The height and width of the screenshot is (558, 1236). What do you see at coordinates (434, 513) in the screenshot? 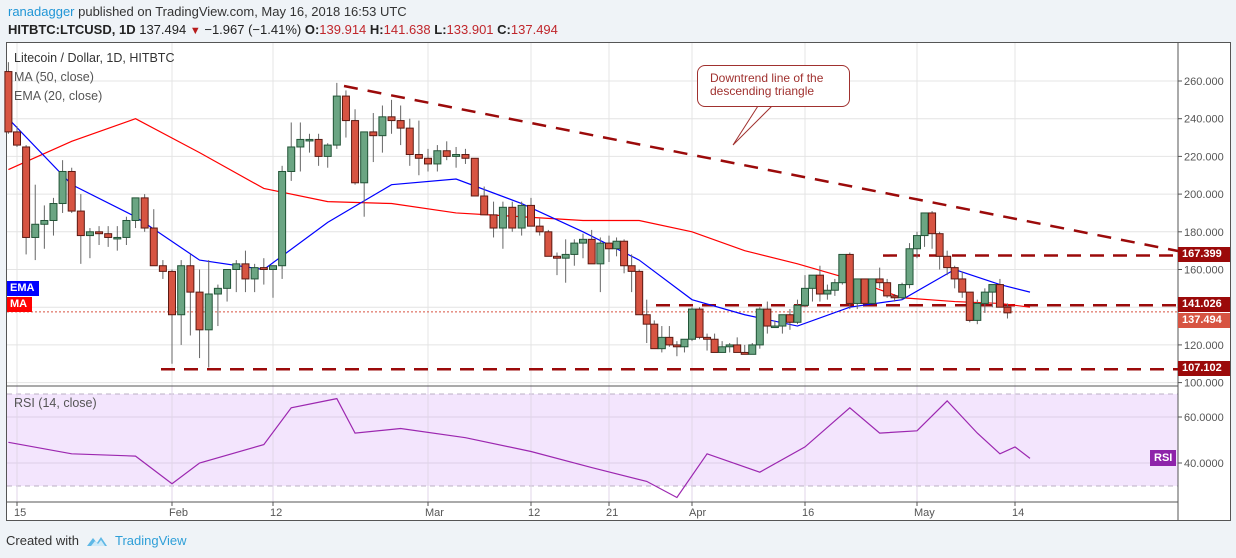
I see `svg-text: Mar` at bounding box center [434, 513].